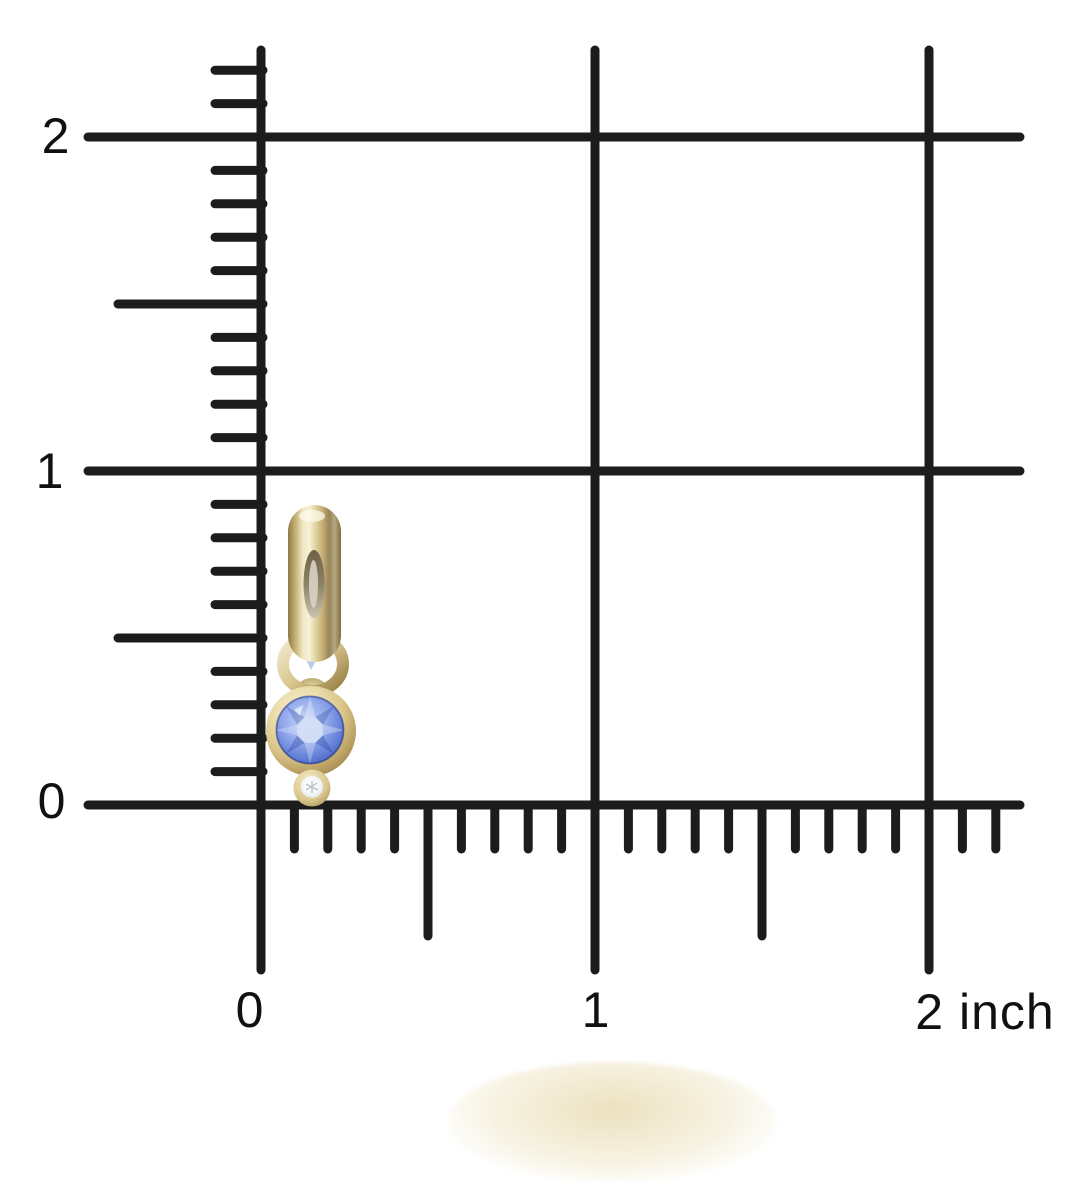 The image size is (1080, 1182). Describe the element at coordinates (985, 1012) in the screenshot. I see `x-axis-label-2-inch: 2 inch` at that location.